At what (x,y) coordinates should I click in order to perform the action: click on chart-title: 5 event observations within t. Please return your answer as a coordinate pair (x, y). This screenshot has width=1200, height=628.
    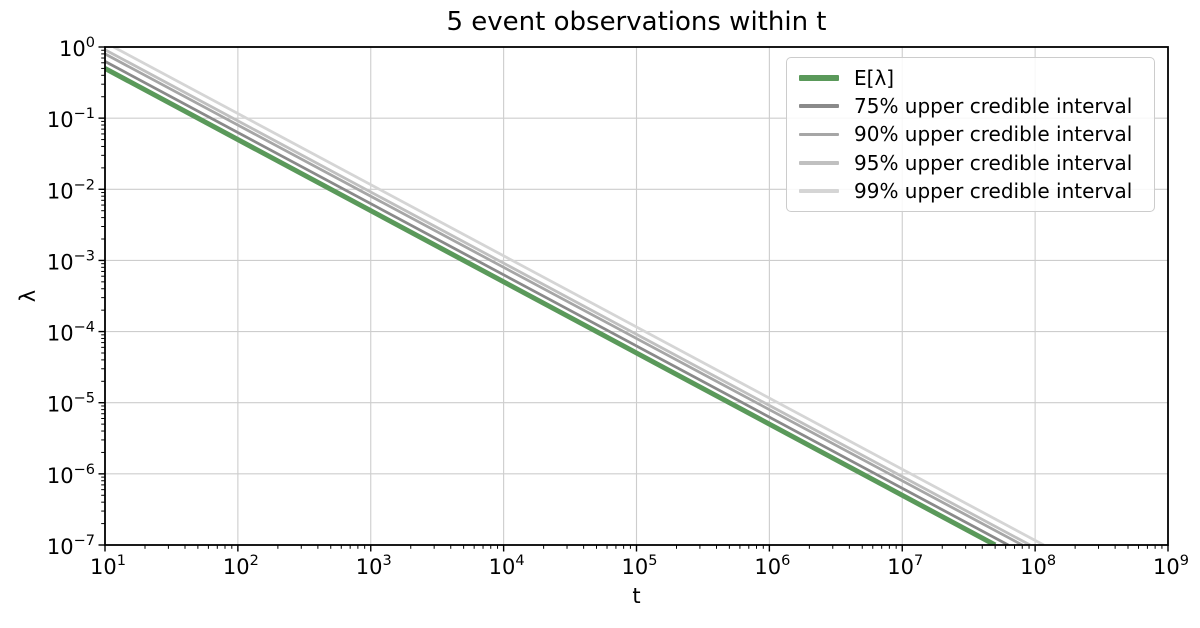
    Looking at the image, I should click on (636, 22).